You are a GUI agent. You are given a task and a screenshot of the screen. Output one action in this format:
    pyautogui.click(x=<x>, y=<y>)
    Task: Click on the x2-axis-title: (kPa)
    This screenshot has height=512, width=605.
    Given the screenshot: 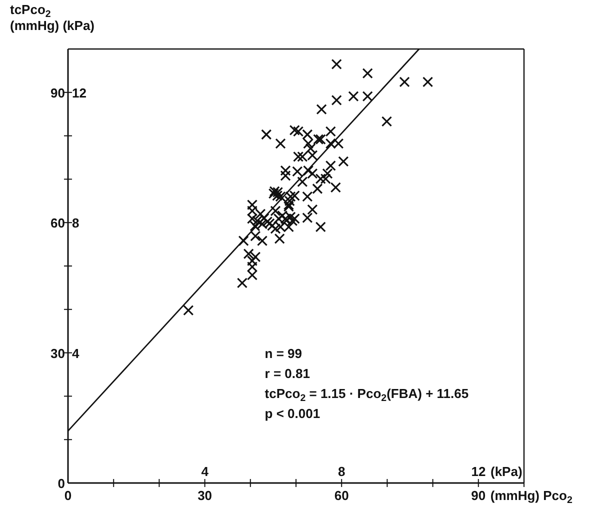 What is the action you would take?
    pyautogui.click(x=506, y=471)
    